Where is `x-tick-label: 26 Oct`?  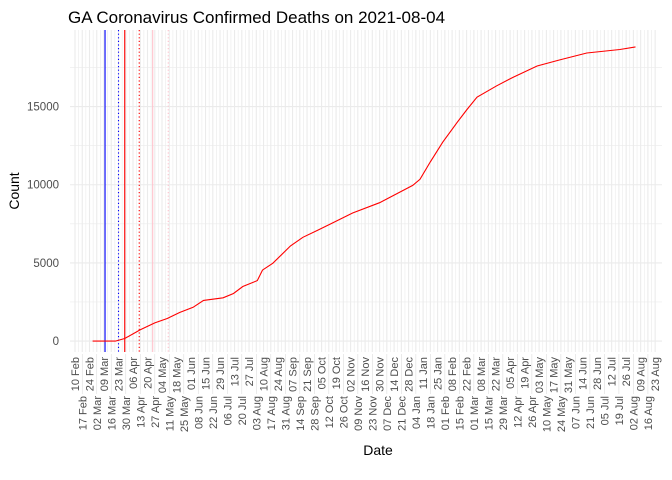 x-tick-label: 26 Oct is located at coordinates (344, 412).